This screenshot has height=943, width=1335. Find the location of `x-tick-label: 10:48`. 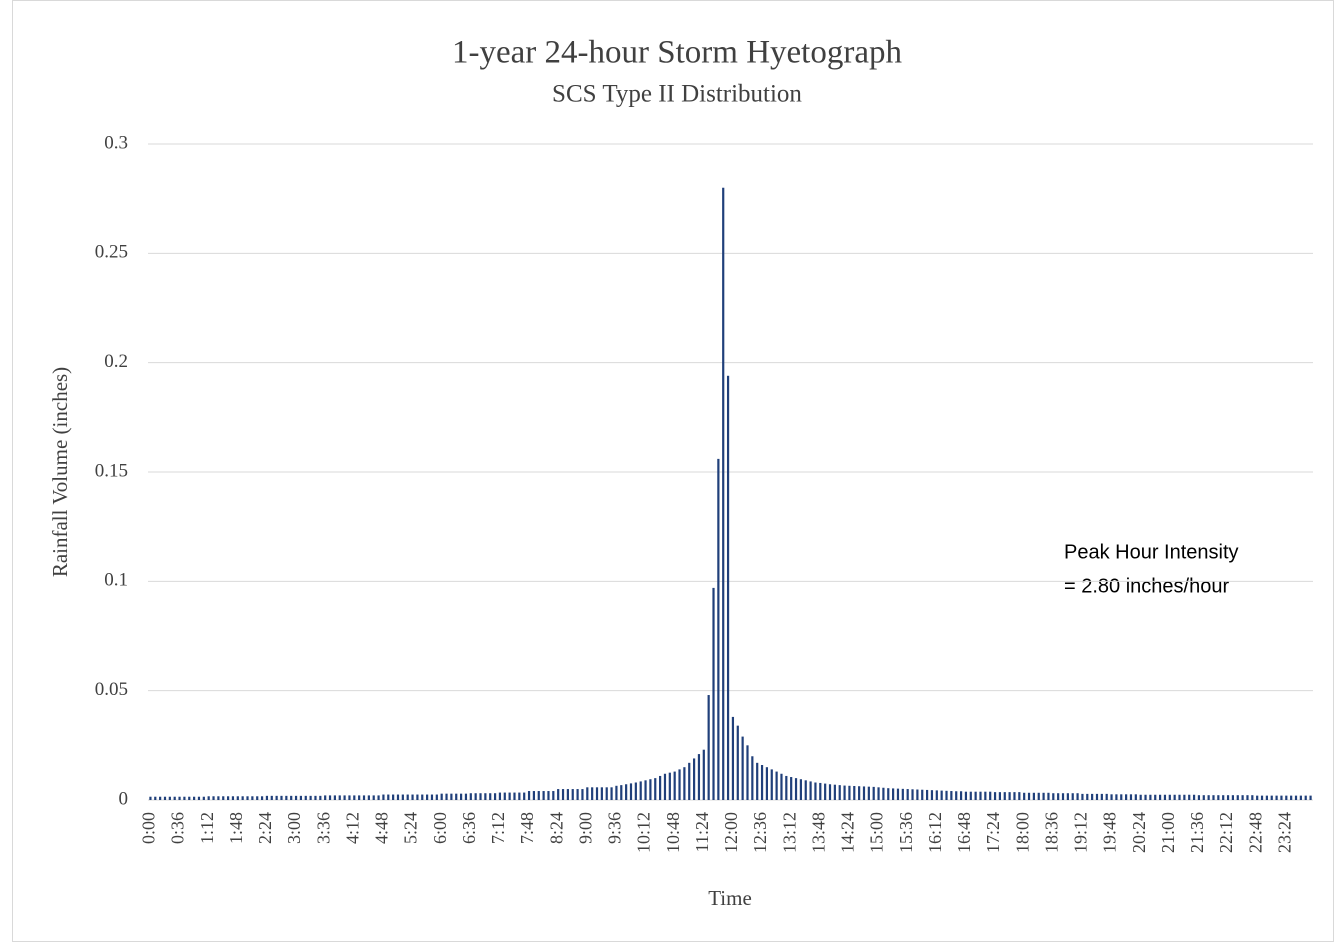

x-tick-label: 10:48 is located at coordinates (673, 832).